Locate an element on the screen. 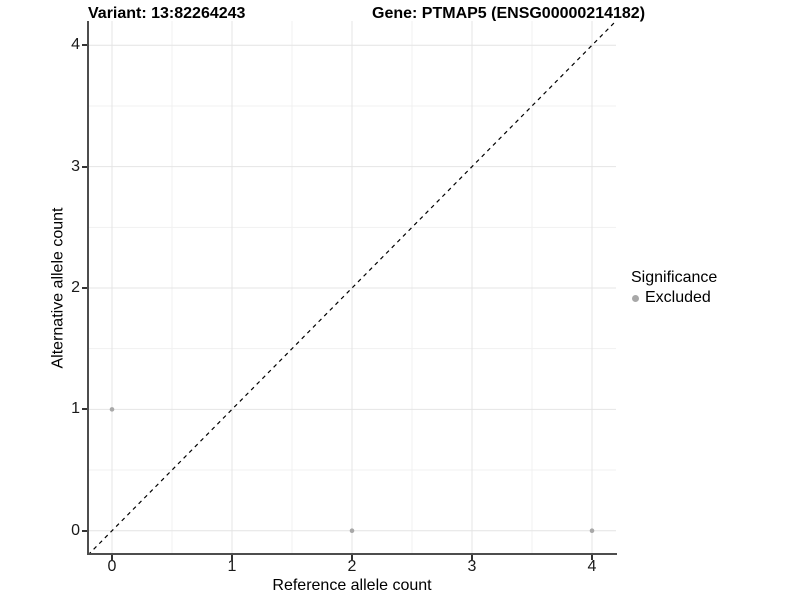 The height and width of the screenshot is (600, 800). y-axis-title: Alternative allele count is located at coordinates (58, 288).